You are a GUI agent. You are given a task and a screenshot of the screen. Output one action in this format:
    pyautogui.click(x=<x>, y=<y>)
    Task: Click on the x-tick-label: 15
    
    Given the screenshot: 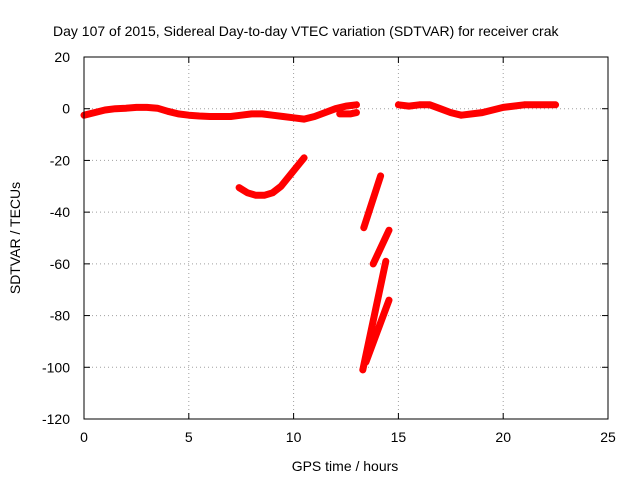 What is the action you would take?
    pyautogui.click(x=399, y=437)
    